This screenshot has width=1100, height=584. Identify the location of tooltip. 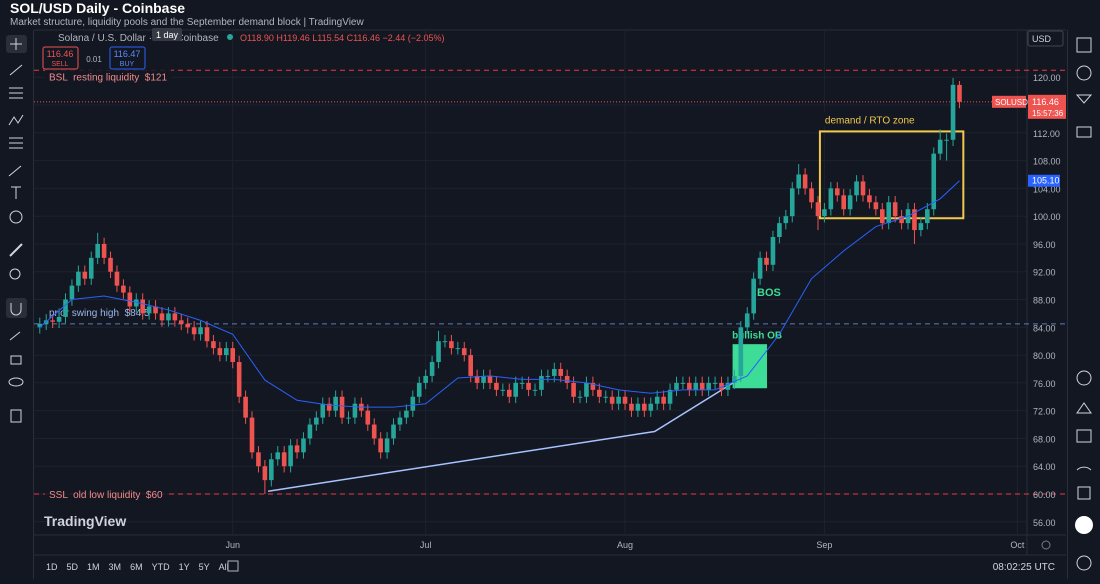
(167, 34).